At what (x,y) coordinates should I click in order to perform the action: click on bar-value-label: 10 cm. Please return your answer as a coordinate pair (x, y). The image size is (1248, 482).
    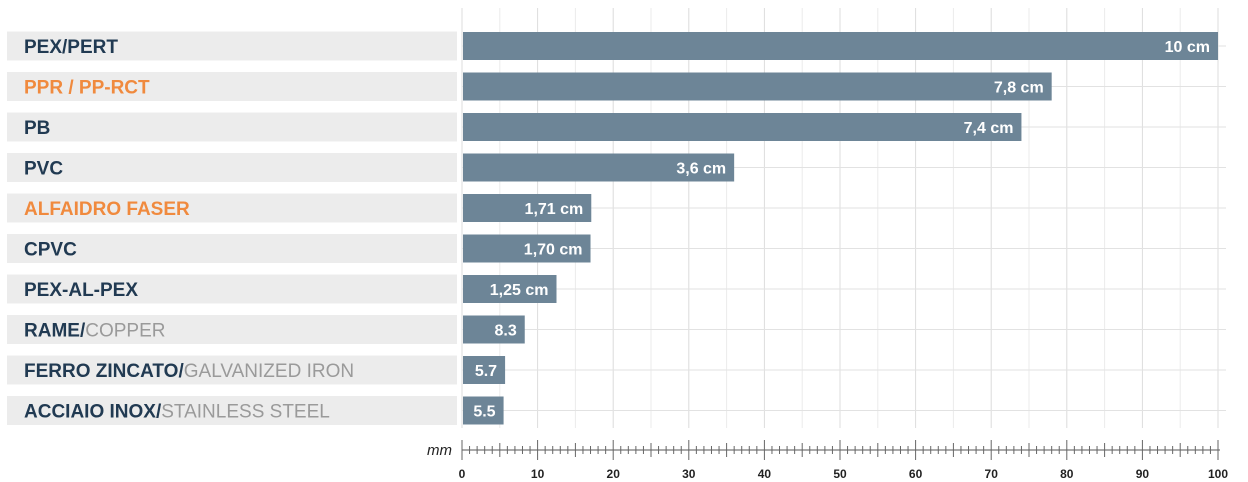
    Looking at the image, I should click on (1187, 47).